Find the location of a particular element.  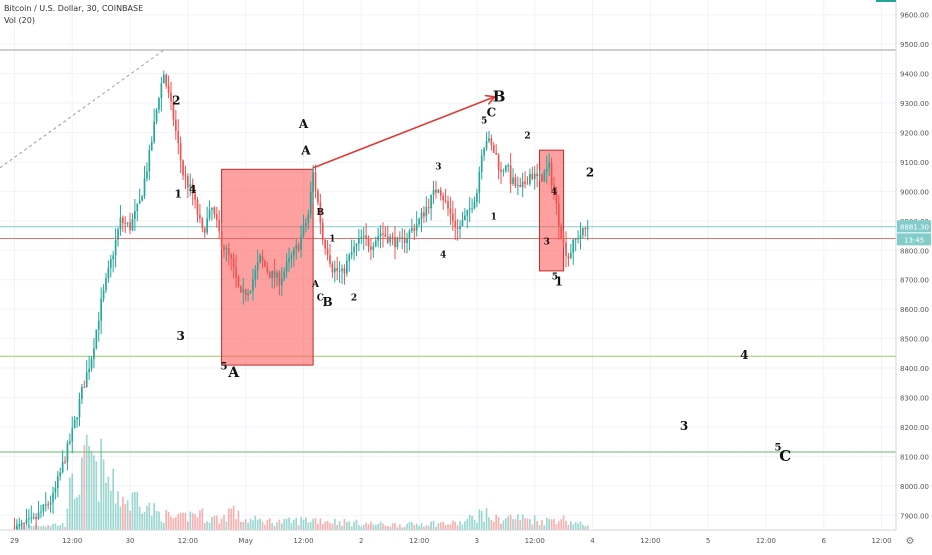

time-tick-label: 30 is located at coordinates (130, 541).